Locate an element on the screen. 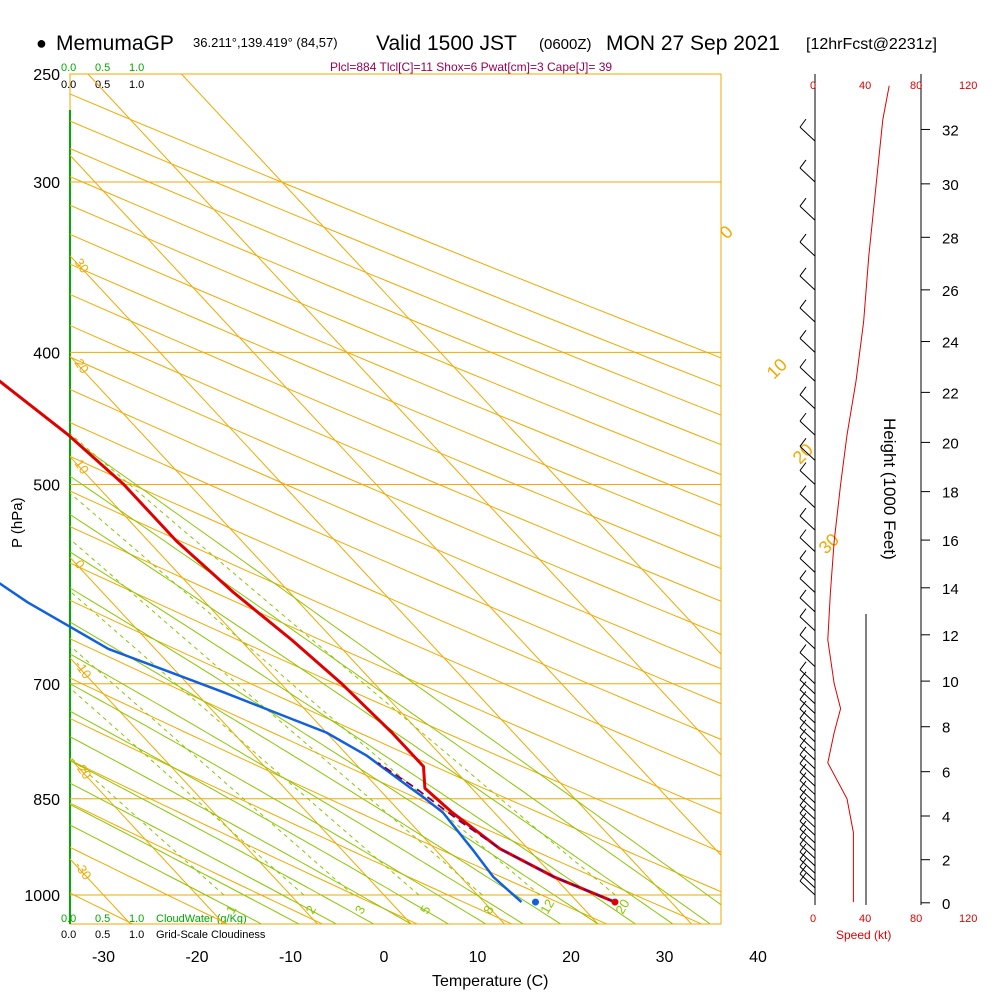 Image resolution: width=1000 pixels, height=1000 pixels. mixing-ratio-label: 2 is located at coordinates (310, 910).